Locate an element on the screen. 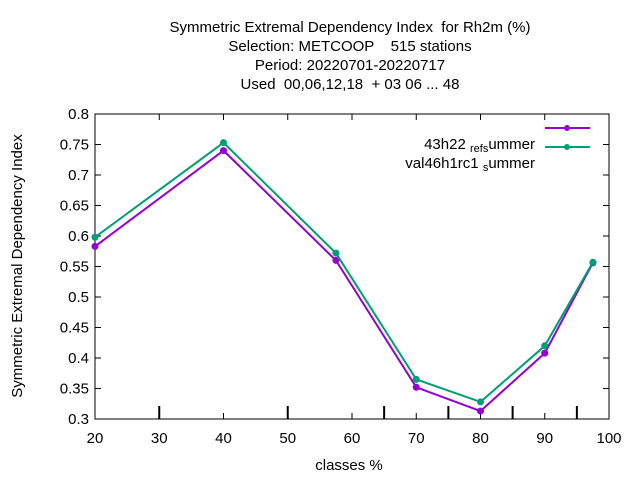 Image resolution: width=640 pixels, height=480 pixels. legend-label-series-1-part-5: ummer is located at coordinates (511, 144).